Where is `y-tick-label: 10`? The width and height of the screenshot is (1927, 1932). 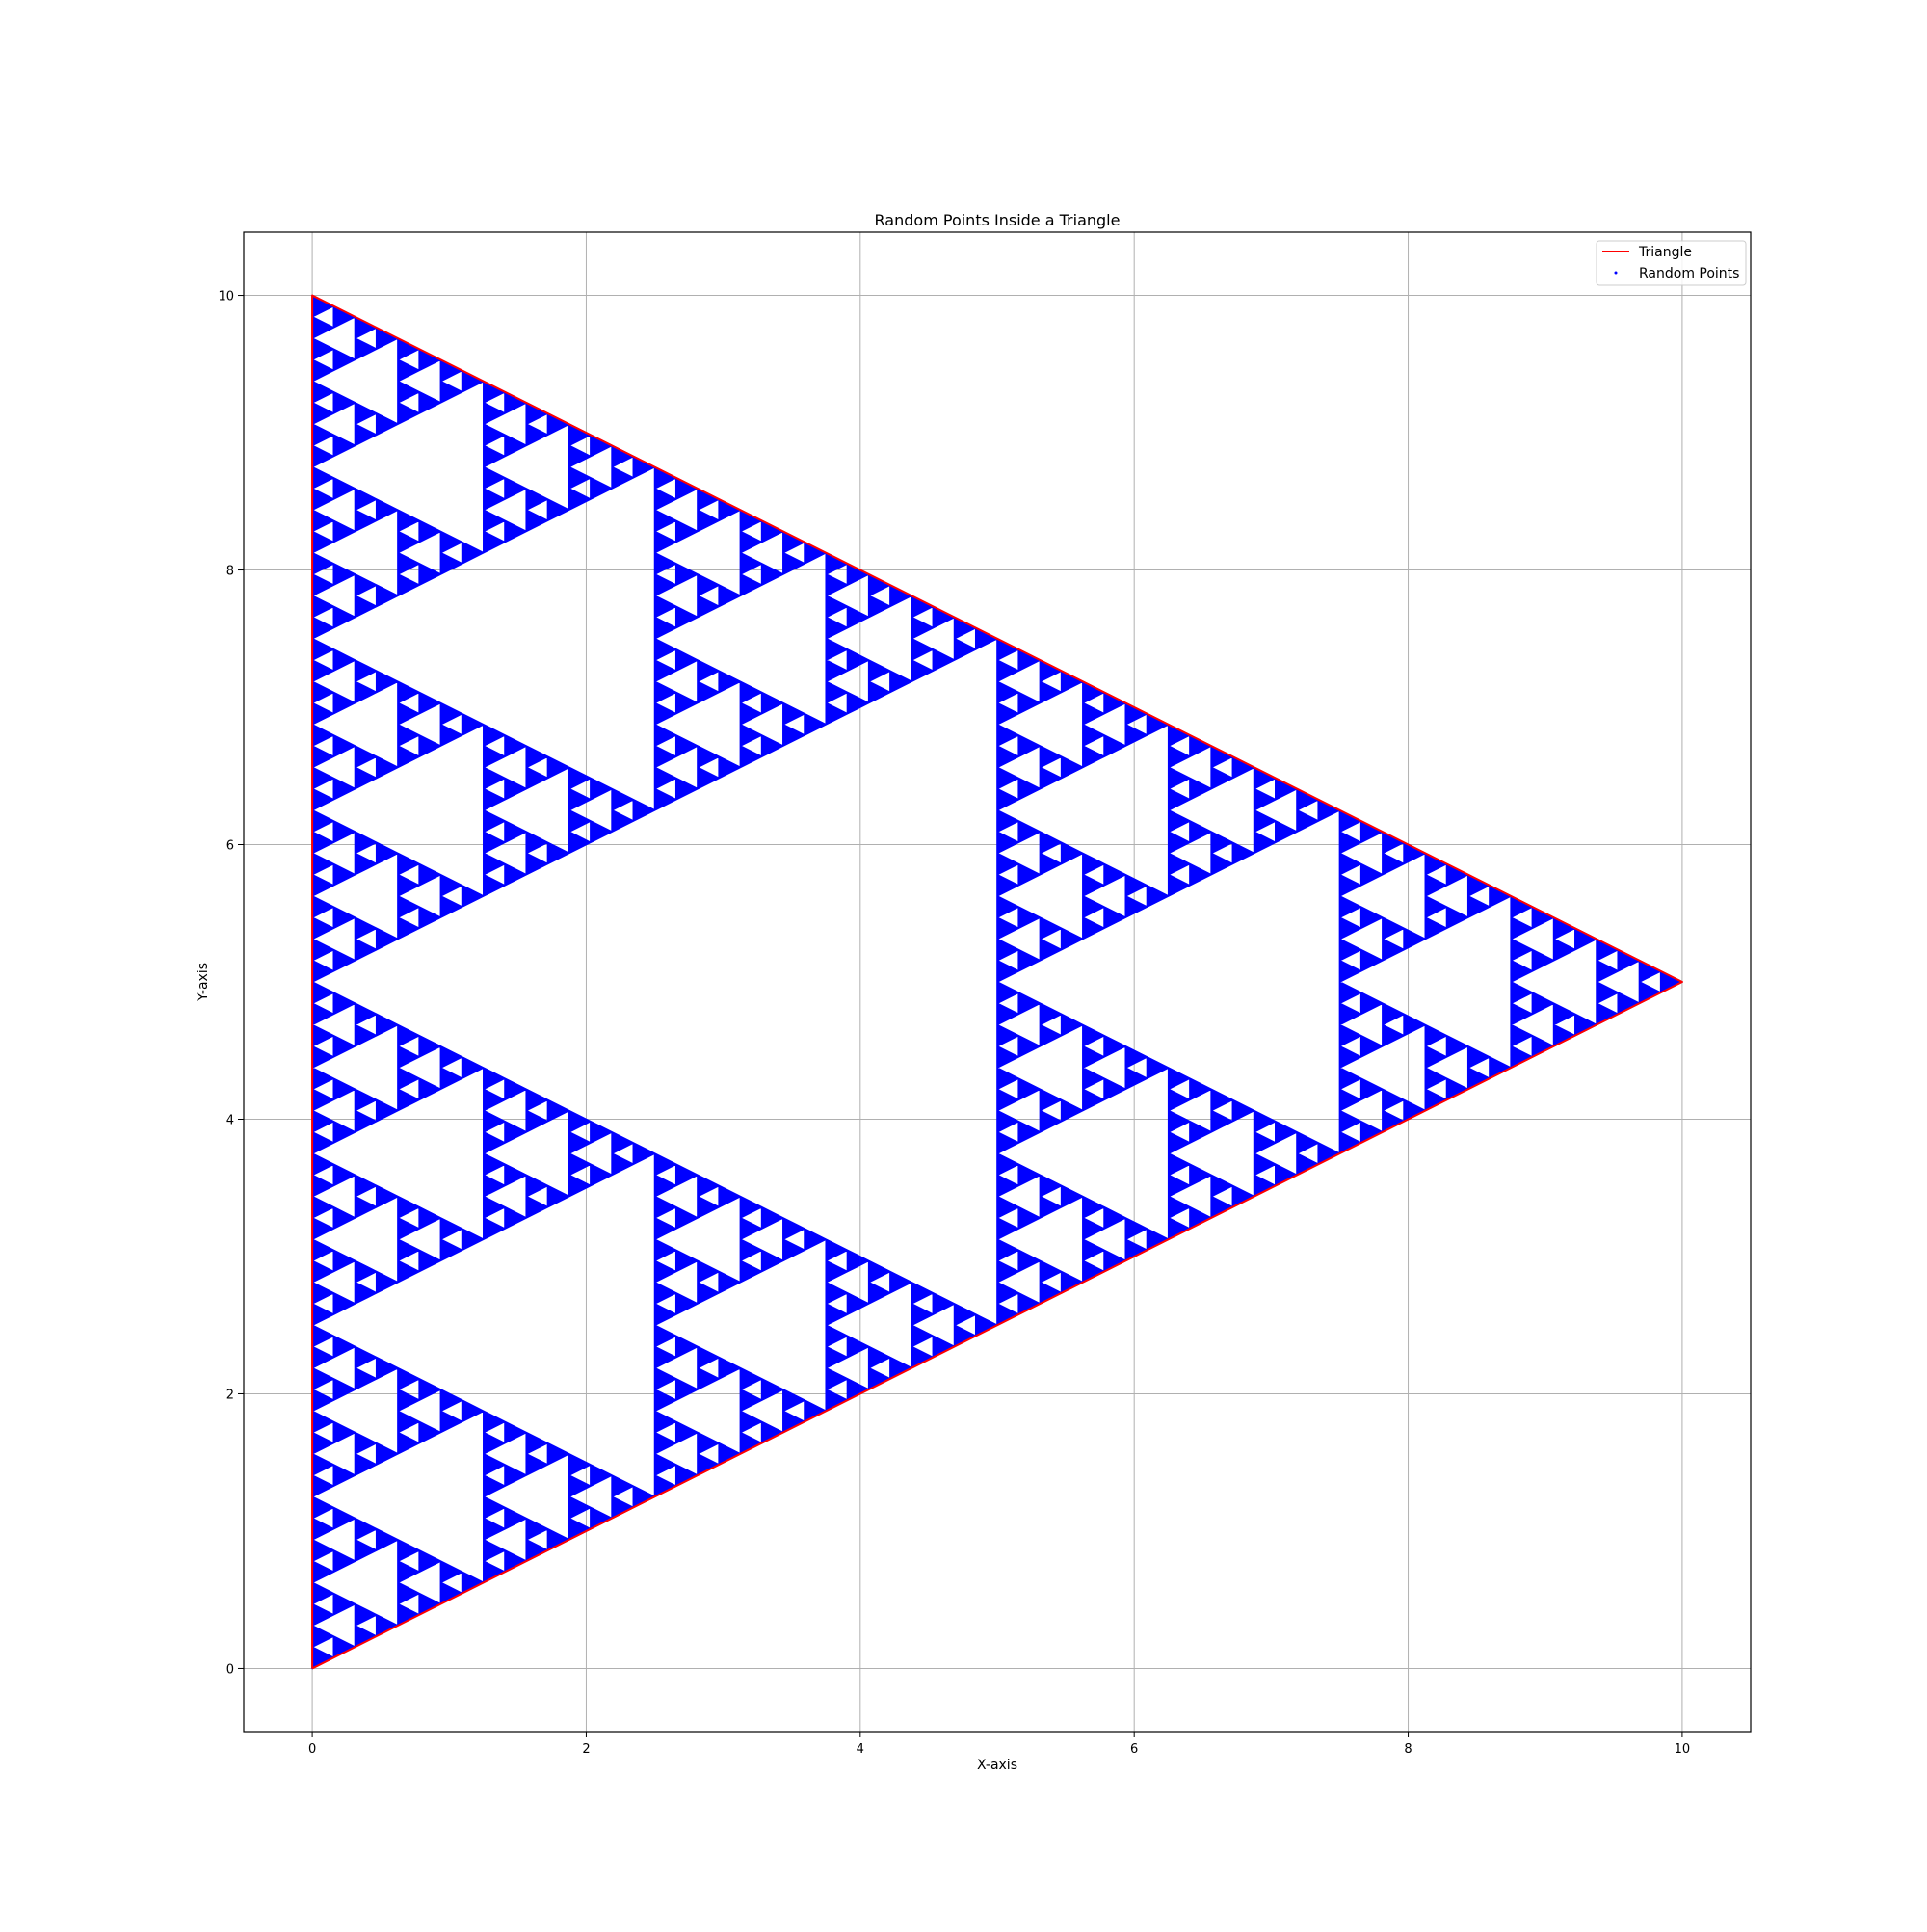
y-tick-label: 10 is located at coordinates (226, 297).